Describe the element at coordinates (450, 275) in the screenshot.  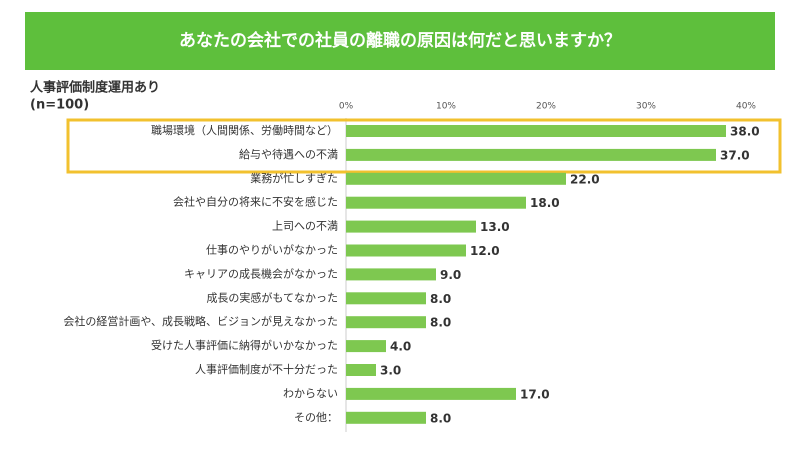
I see `value-label: 9.0` at that location.